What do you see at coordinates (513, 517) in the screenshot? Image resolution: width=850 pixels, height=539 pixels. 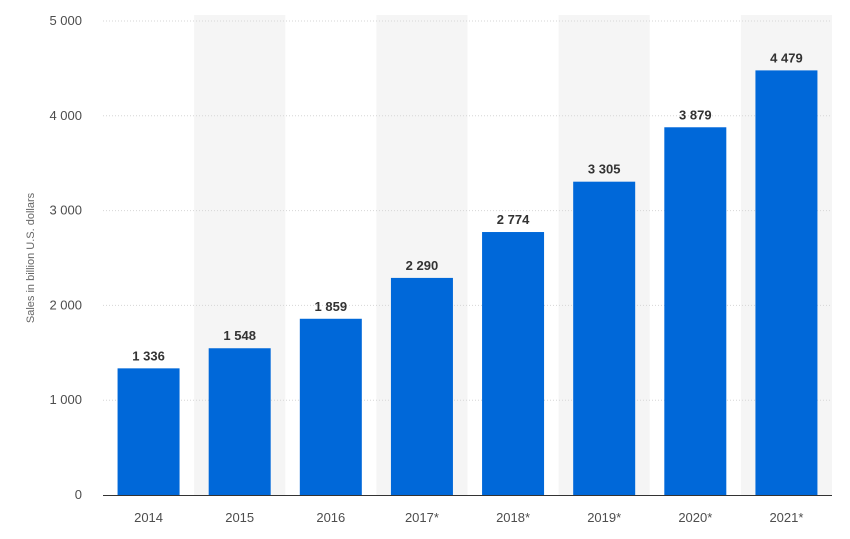 I see `x-tick-label: 2018*` at bounding box center [513, 517].